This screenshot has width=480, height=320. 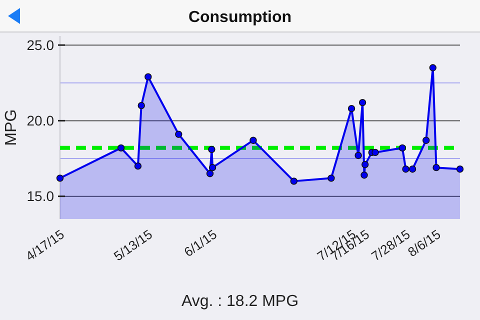 I want to click on y-tick-label: 20.0, so click(x=40, y=120).